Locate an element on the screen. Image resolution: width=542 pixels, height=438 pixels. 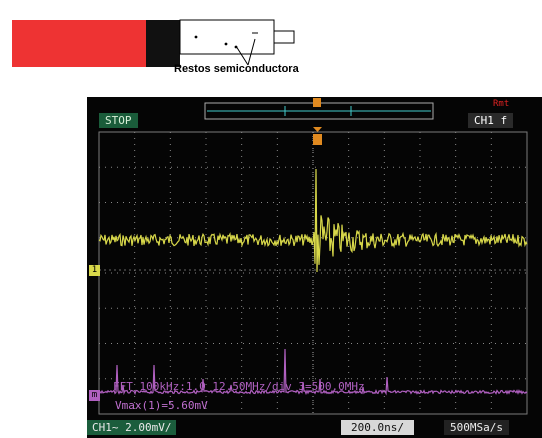
trigger-channel: CH1 is located at coordinates (484, 120).